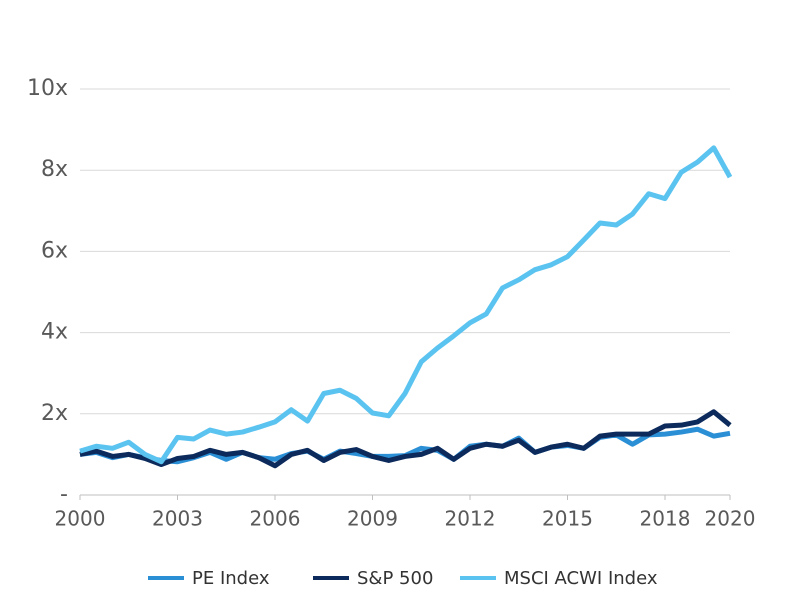 Image resolution: width=810 pixels, height=600 pixels. Describe the element at coordinates (54, 332) in the screenshot. I see `y-tick-label: 4x` at that location.